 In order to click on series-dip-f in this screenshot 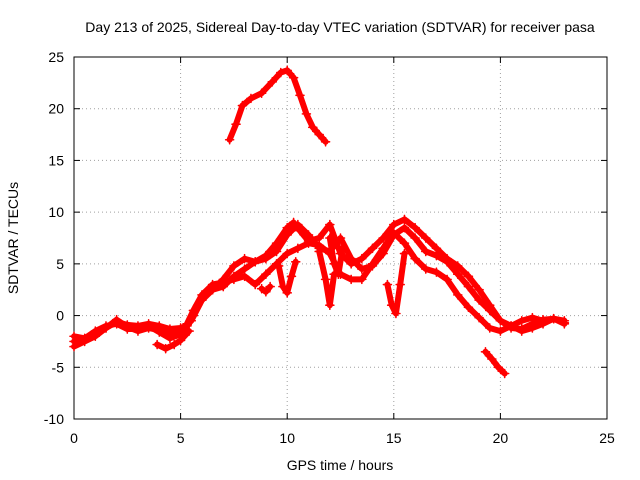, I will do `click(396, 283)`.